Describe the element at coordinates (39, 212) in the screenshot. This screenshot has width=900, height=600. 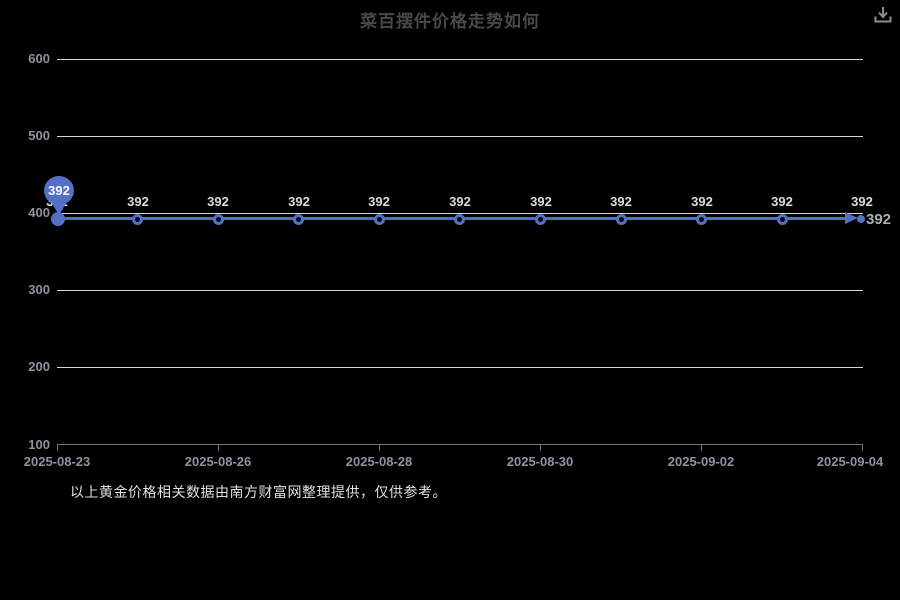
I see `y-tick-label: 400` at that location.